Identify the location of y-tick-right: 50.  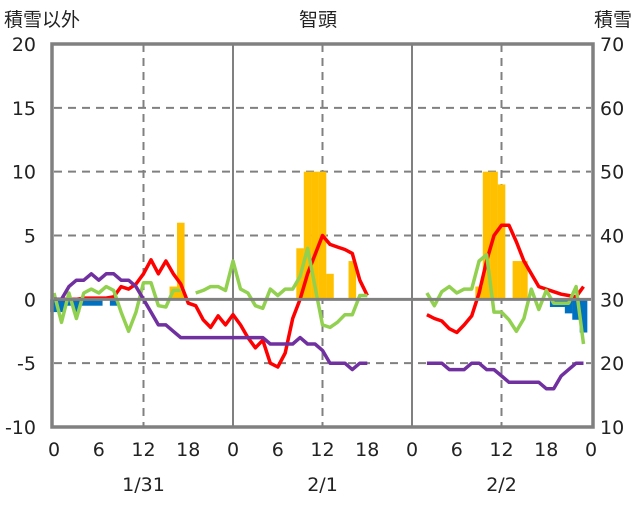
(612, 173).